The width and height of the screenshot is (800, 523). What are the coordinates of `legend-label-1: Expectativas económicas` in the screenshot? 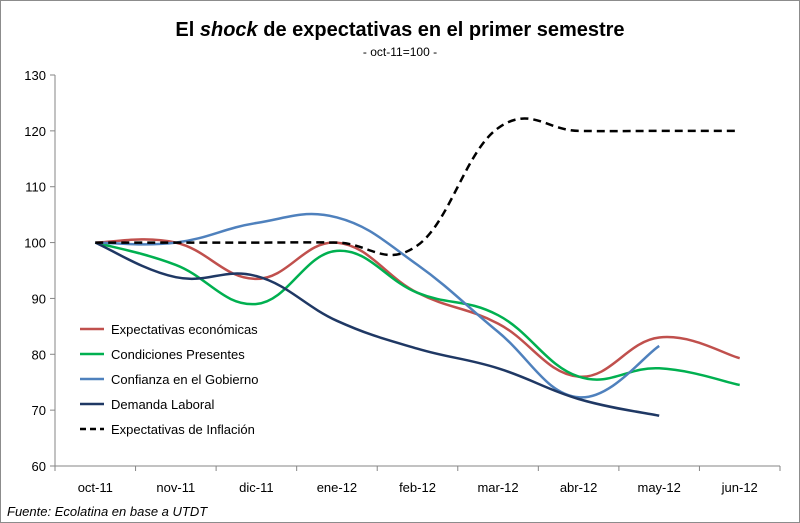 It's located at (184, 329).